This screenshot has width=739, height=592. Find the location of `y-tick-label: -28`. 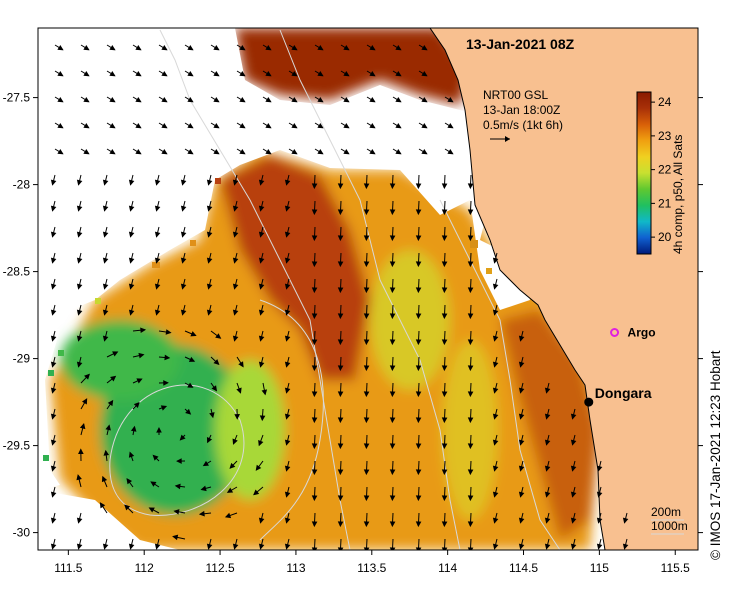

y-tick-label: -28 is located at coordinates (22, 185).